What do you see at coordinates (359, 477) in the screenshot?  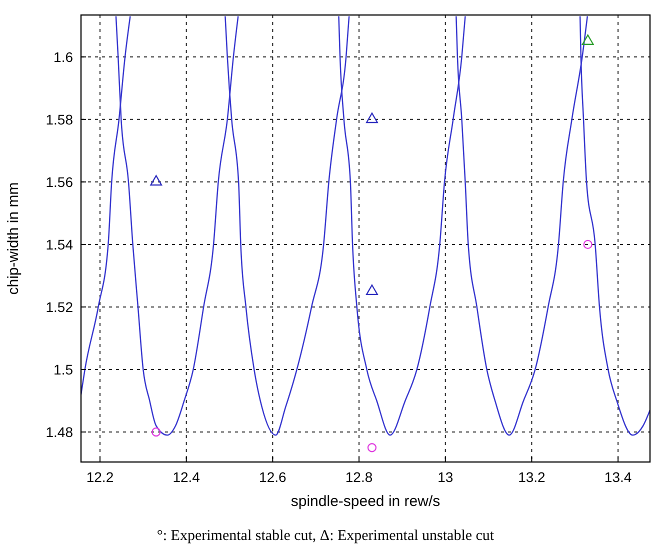 I see `x-tick-label: 12.8` at bounding box center [359, 477].